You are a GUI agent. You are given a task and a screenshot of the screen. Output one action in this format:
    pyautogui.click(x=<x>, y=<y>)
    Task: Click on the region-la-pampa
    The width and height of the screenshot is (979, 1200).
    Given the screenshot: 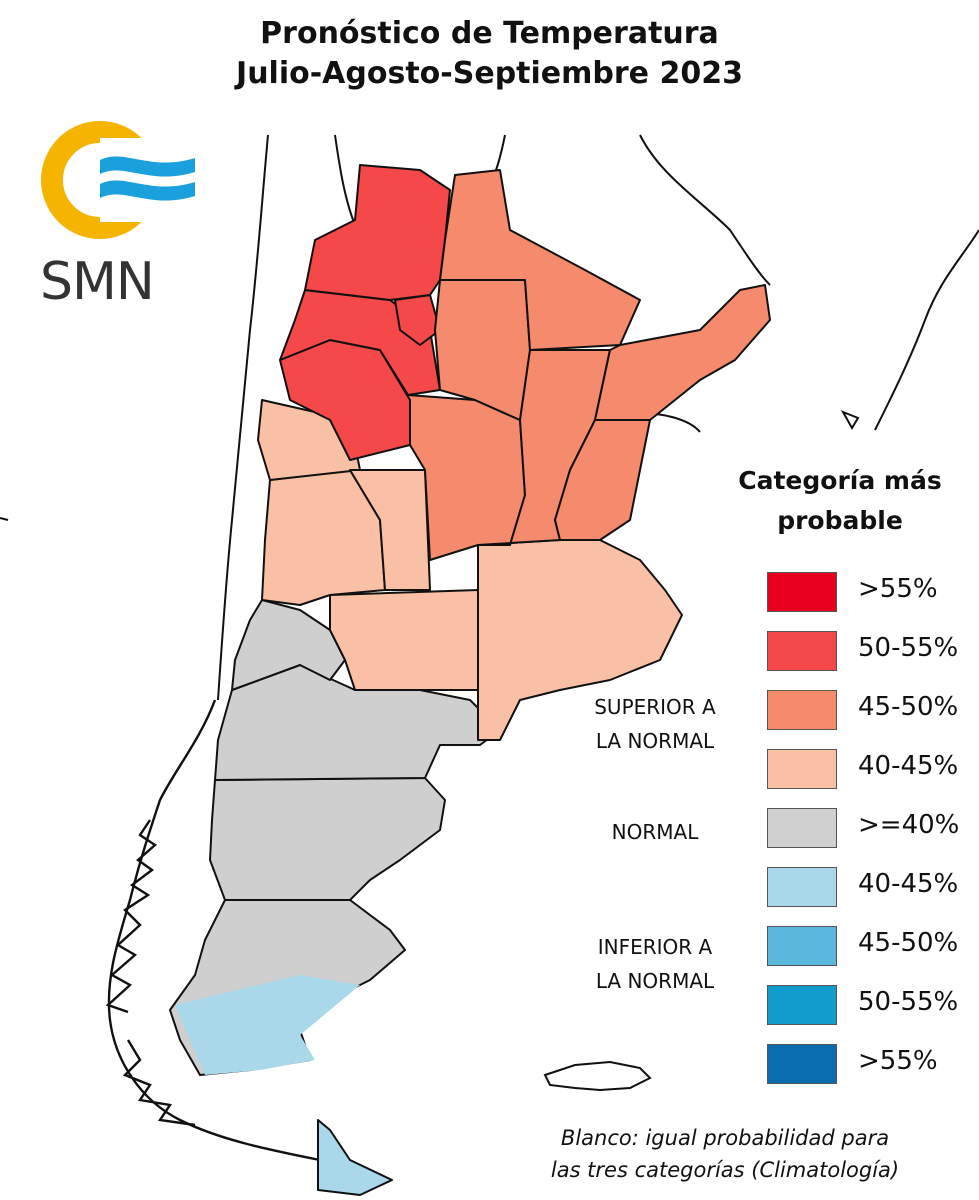 What is the action you would take?
    pyautogui.click(x=404, y=640)
    